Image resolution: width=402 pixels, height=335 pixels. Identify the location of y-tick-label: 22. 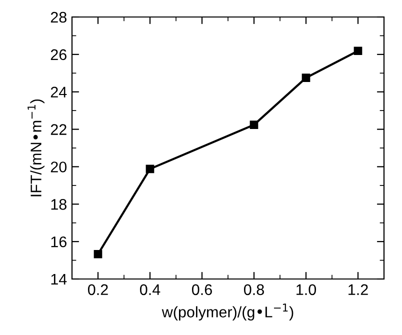
(58, 129).